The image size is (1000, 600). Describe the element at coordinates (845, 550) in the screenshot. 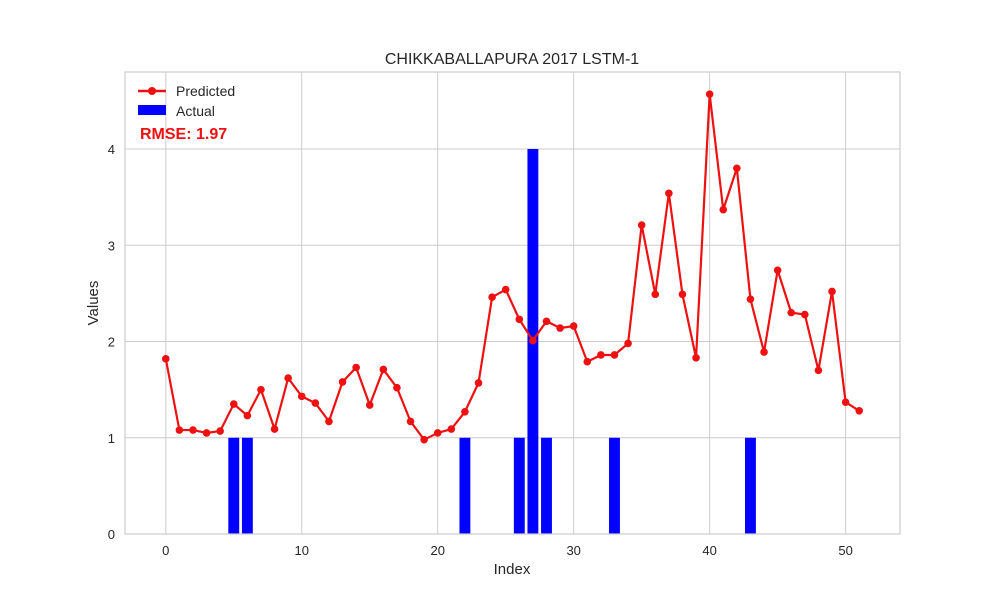

I see `x-tick-label: 50` at that location.